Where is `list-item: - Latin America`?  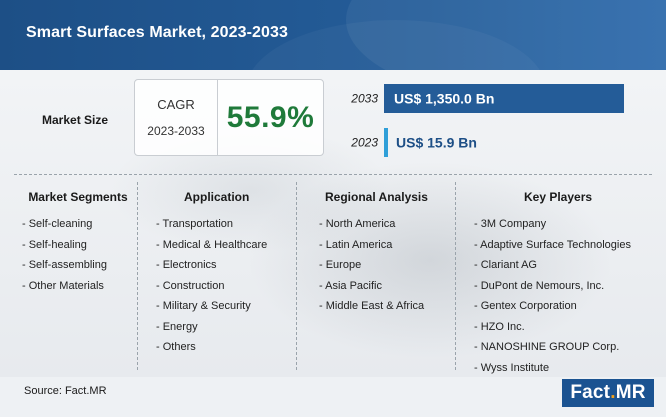 list-item: - Latin America is located at coordinates (356, 244).